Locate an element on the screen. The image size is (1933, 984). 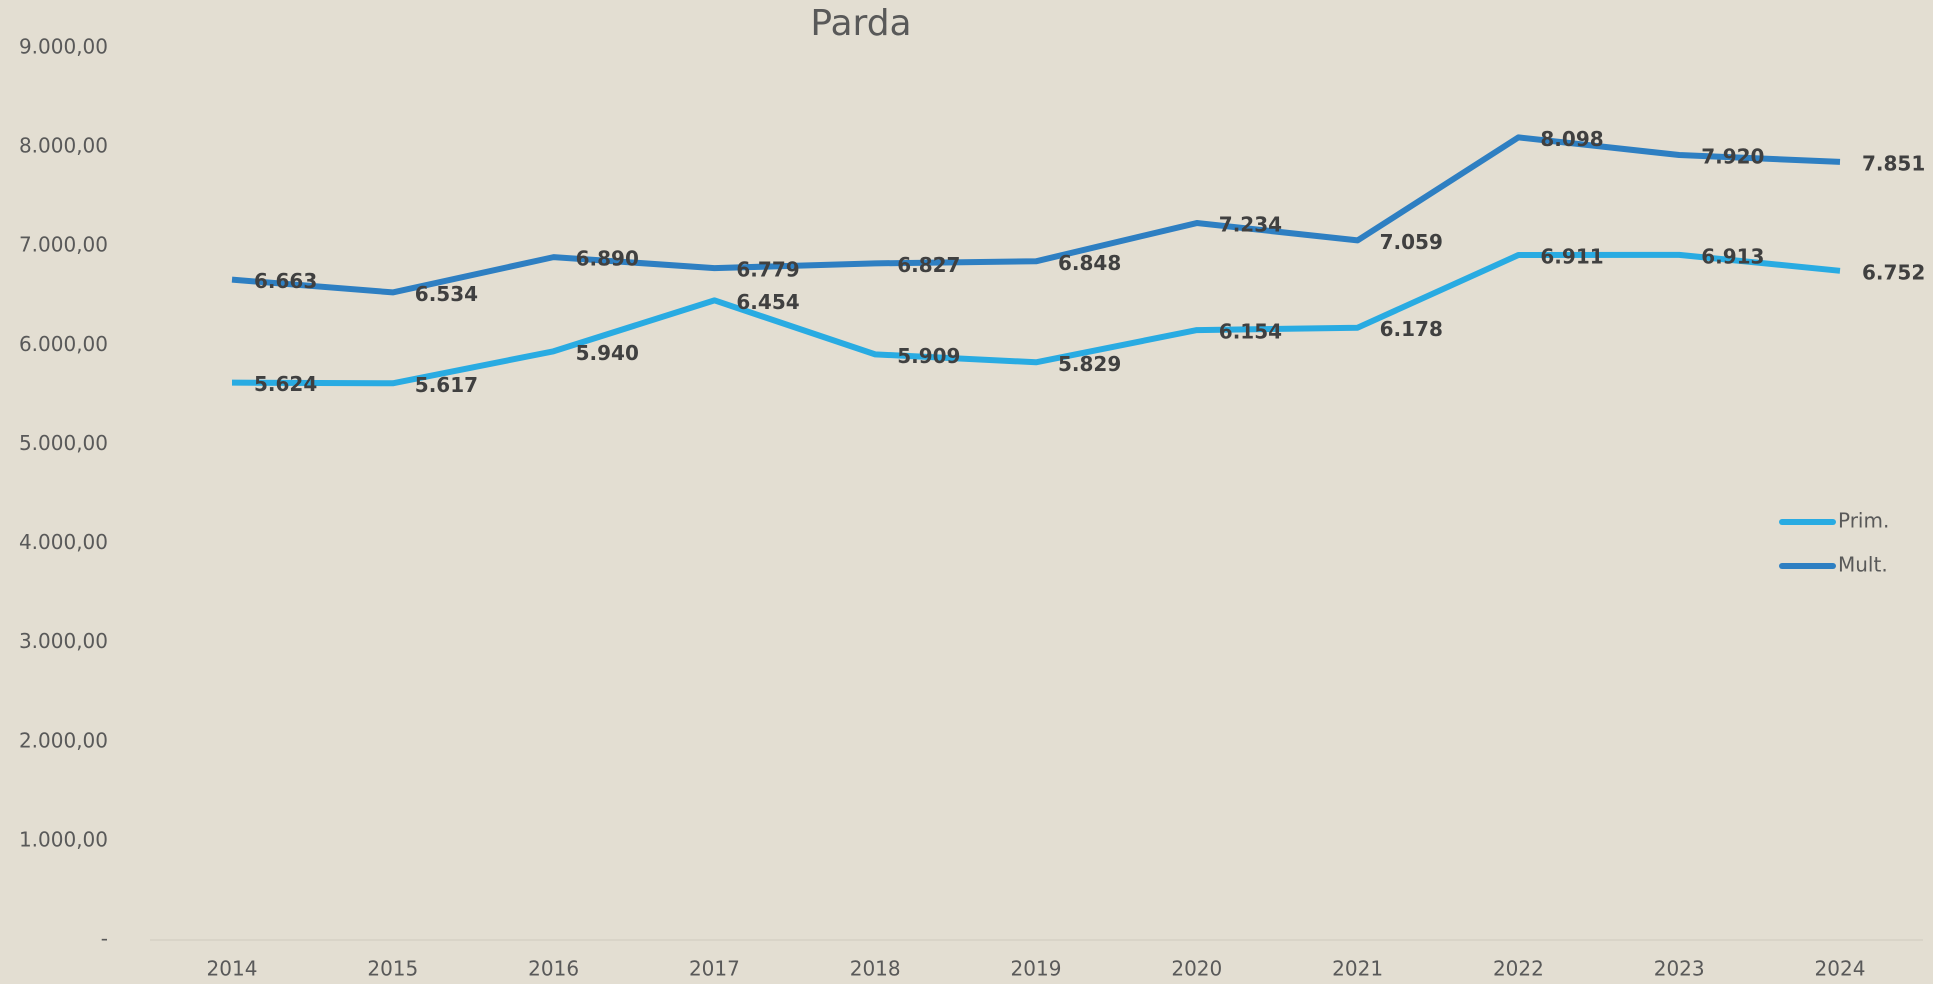
data-label: 8.098 is located at coordinates (1571, 139).